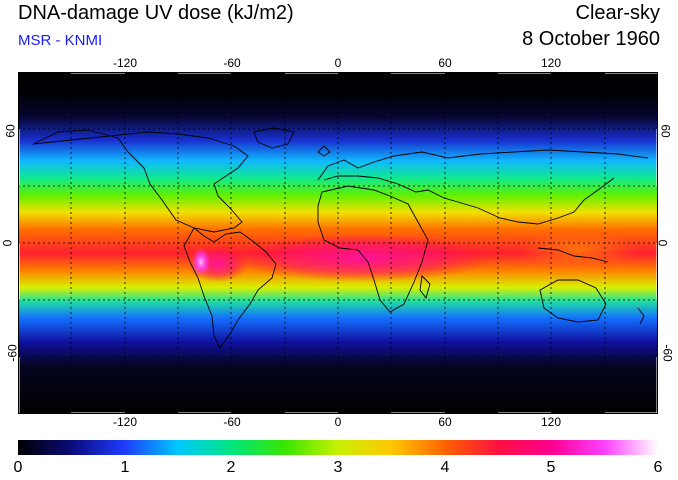 The width and height of the screenshot is (678, 480). Describe the element at coordinates (232, 422) in the screenshot. I see `lon-tick-bottom-minus60: -60` at that location.